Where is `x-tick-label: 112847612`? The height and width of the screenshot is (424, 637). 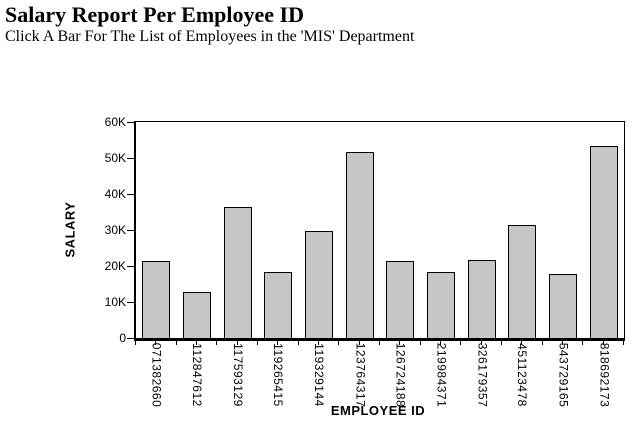 x-tick-label: 112847612 is located at coordinates (197, 375).